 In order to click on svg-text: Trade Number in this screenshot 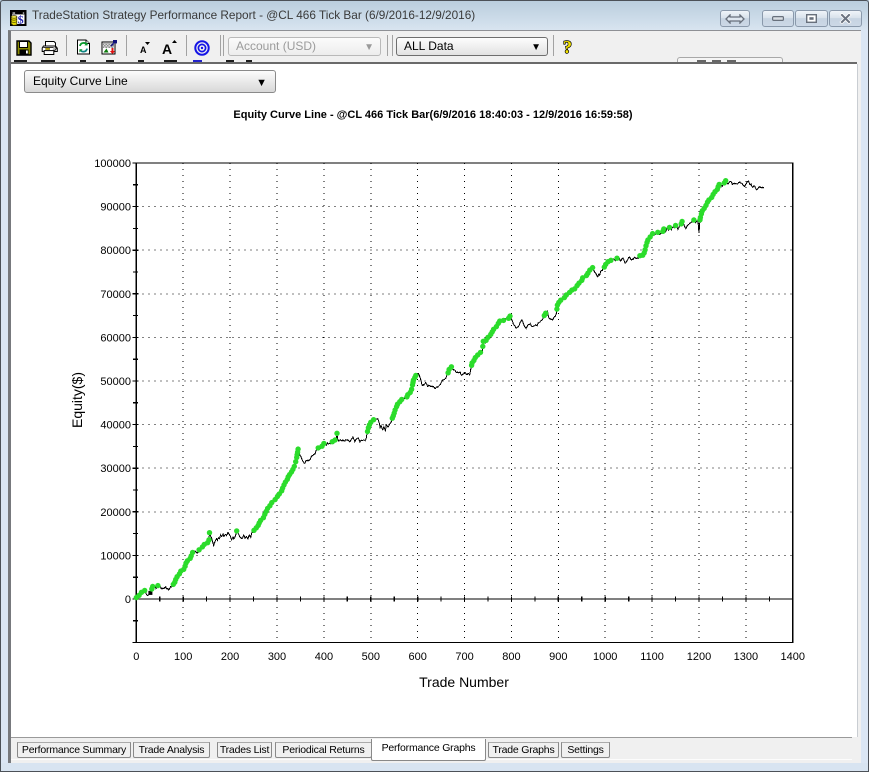, I will do `click(464, 682)`.